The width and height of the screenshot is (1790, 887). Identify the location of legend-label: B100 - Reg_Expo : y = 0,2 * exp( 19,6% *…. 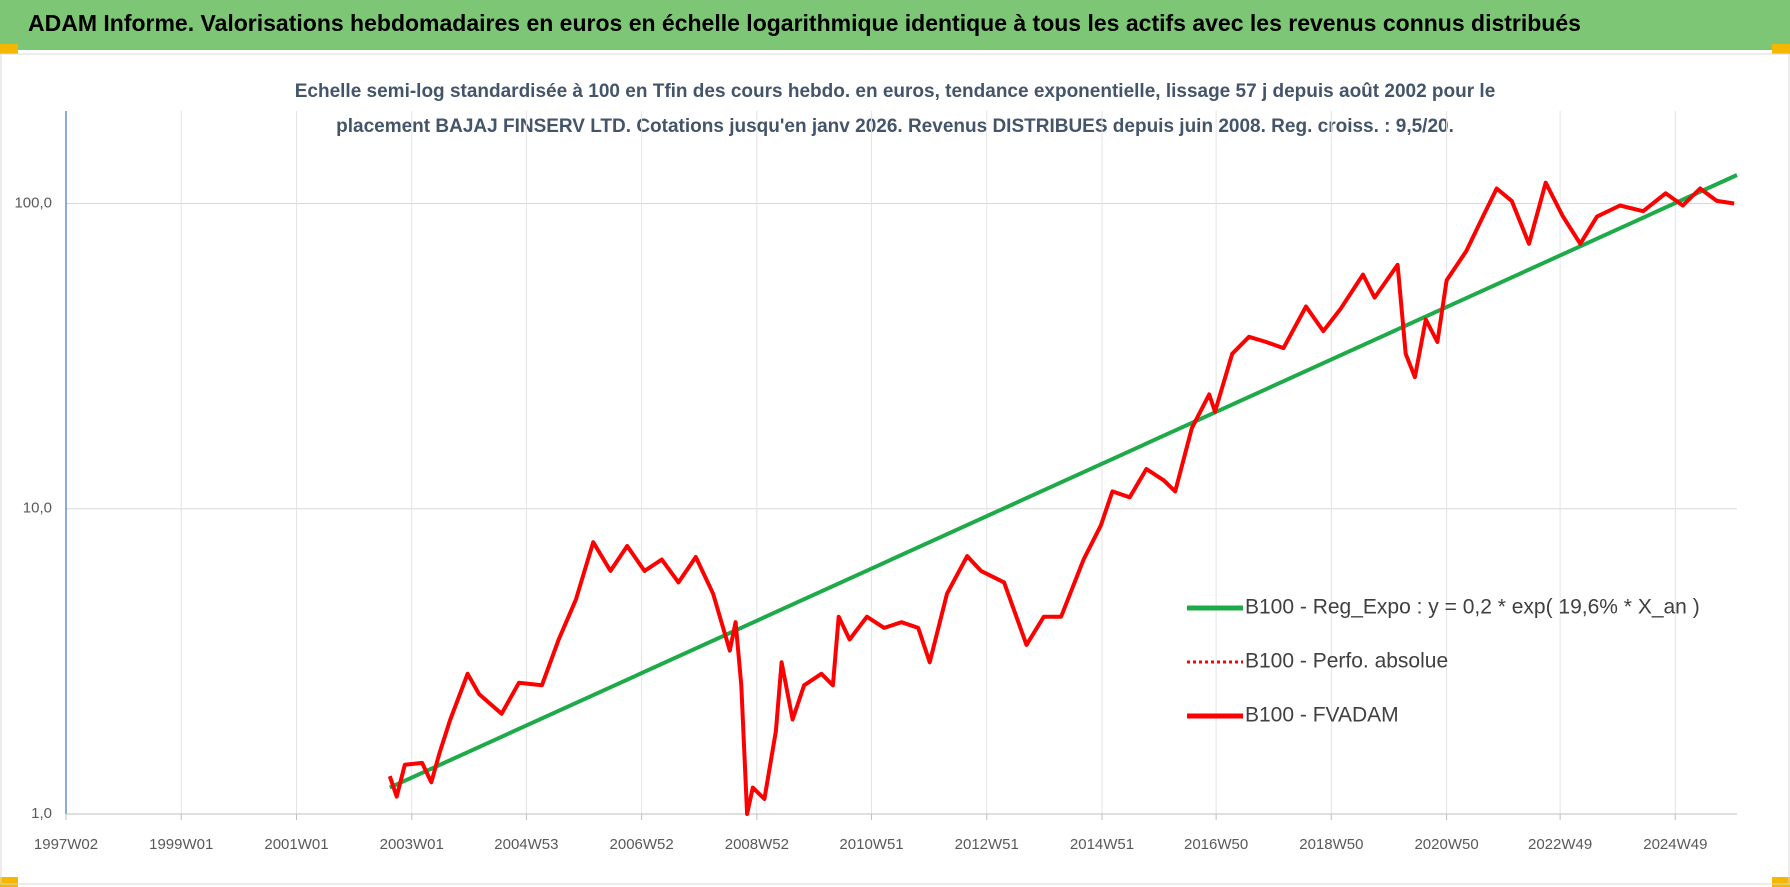
(1472, 607).